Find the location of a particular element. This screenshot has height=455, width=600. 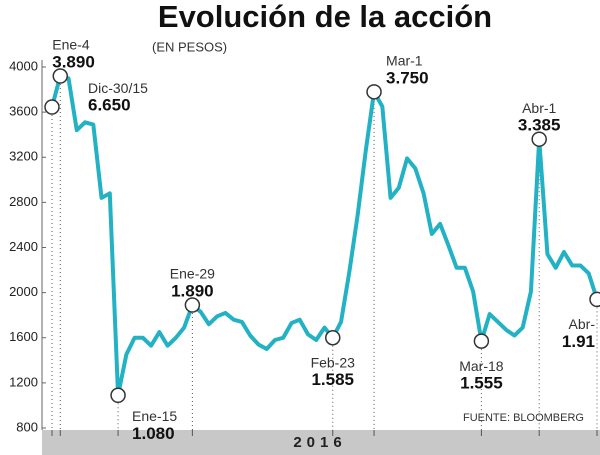

annotation-value: 1.585 is located at coordinates (332, 379).